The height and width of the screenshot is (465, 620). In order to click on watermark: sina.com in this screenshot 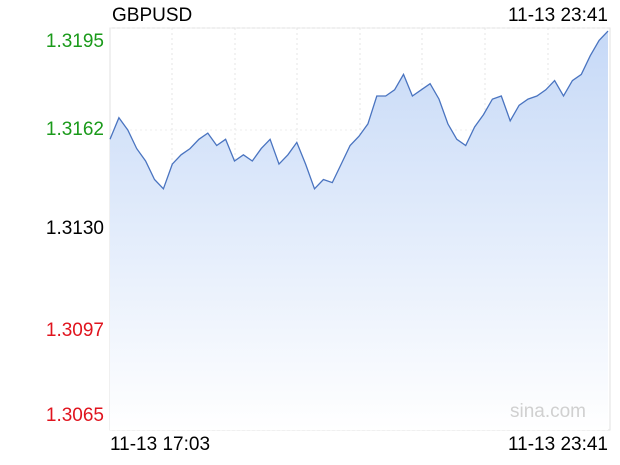, I will do `click(548, 411)`.